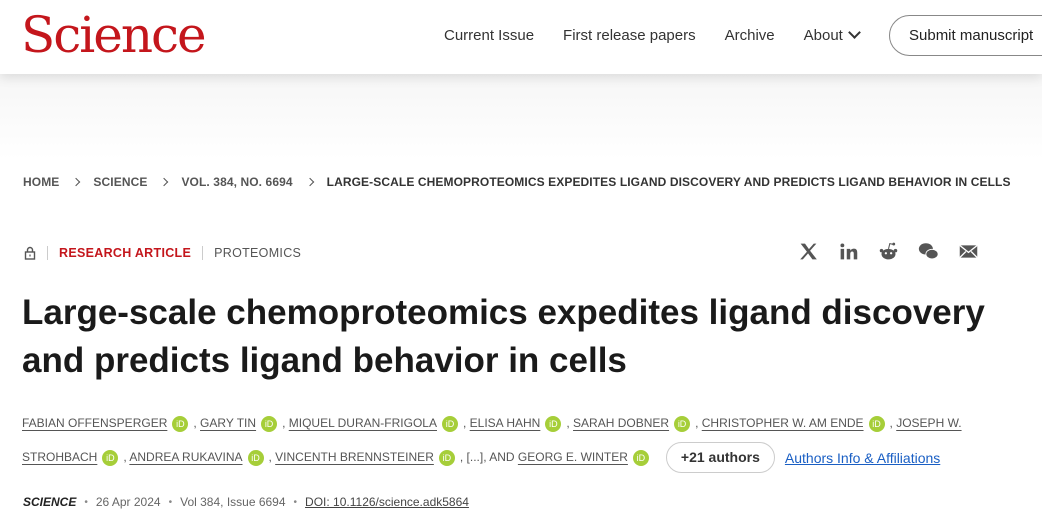  I want to click on reddit-icon, so click(888, 251).